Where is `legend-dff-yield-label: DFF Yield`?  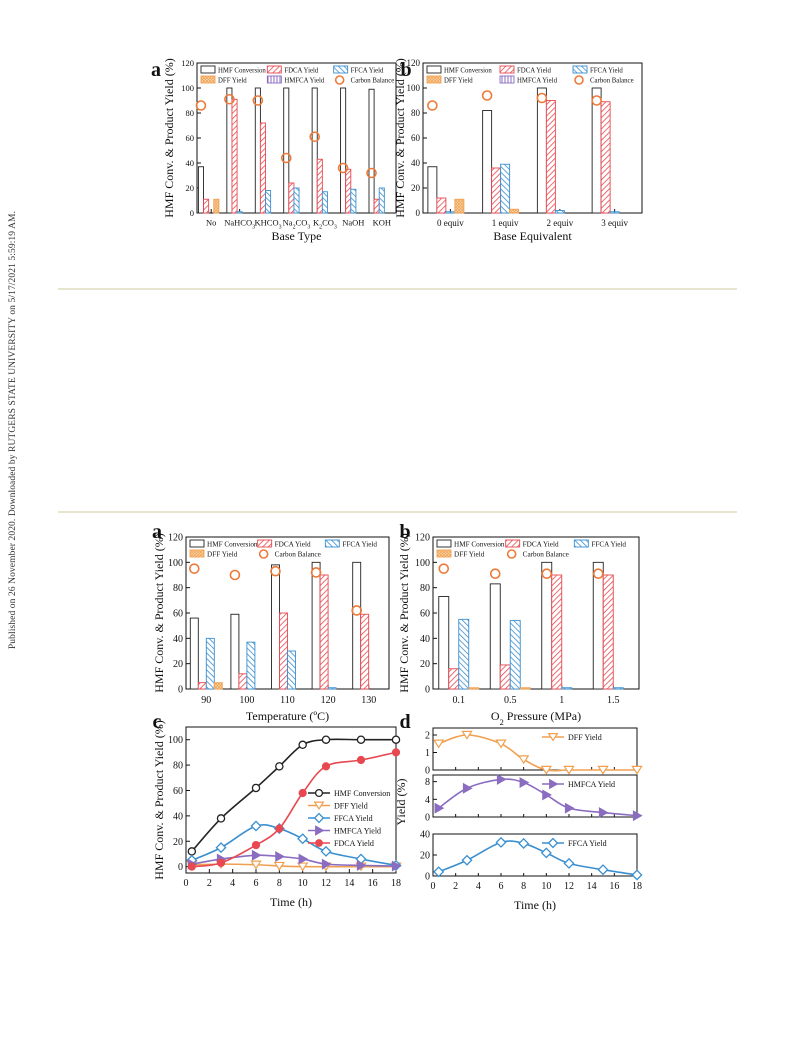
legend-dff-yield-label: DFF Yield is located at coordinates (351, 806).